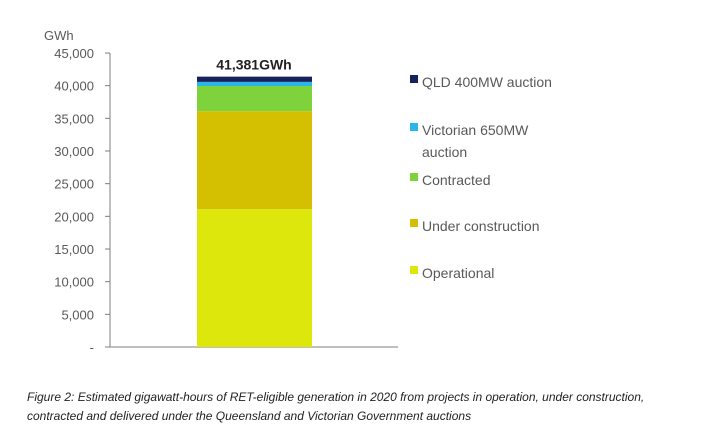  What do you see at coordinates (254, 160) in the screenshot?
I see `bar-segment-under-construction` at bounding box center [254, 160].